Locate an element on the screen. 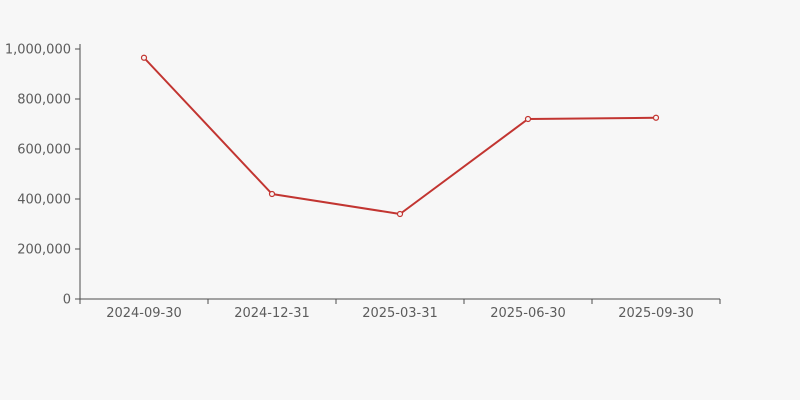  x-tick-label: 2025-09-30 is located at coordinates (656, 313).